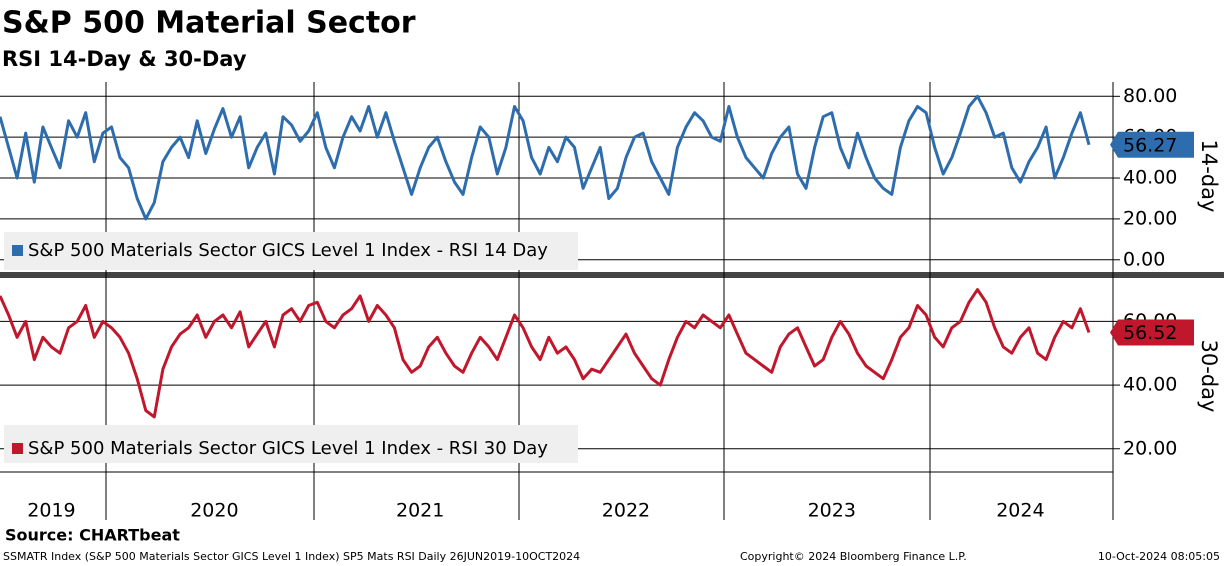 Image resolution: width=1224 pixels, height=566 pixels. What do you see at coordinates (1209, 376) in the screenshot?
I see `y-axis-label: 30-day` at bounding box center [1209, 376].